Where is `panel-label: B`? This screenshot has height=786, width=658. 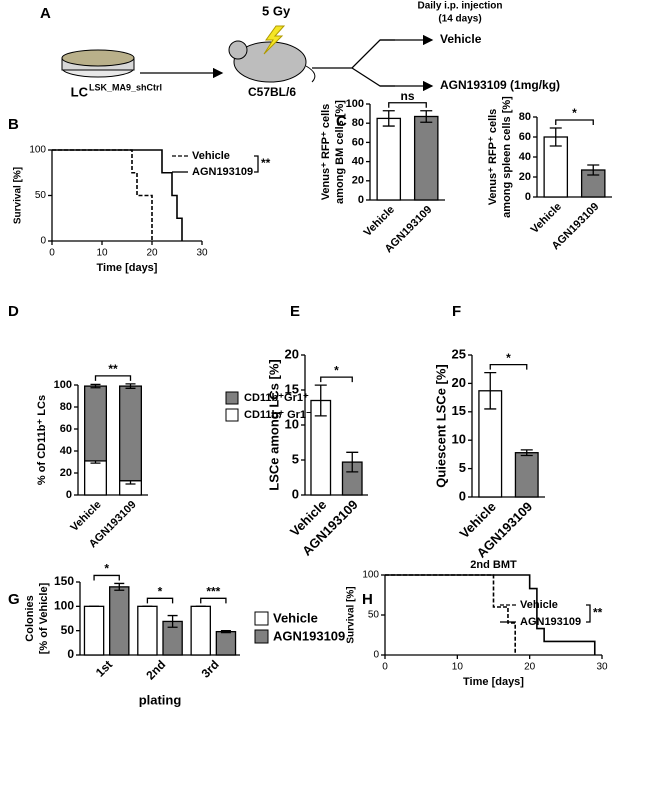
panel-label: B is located at coordinates (13, 124).